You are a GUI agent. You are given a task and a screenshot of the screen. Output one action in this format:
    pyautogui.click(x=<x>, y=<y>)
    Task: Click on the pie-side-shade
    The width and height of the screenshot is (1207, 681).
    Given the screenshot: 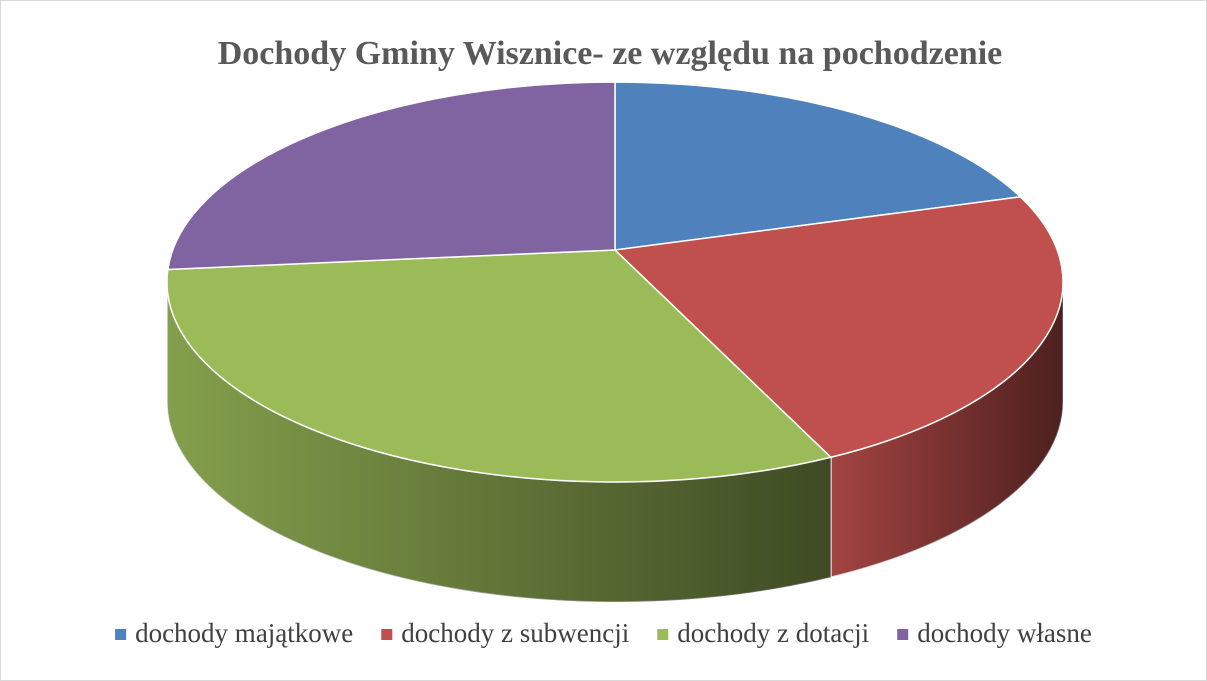 What is the action you would take?
    pyautogui.click(x=946, y=430)
    